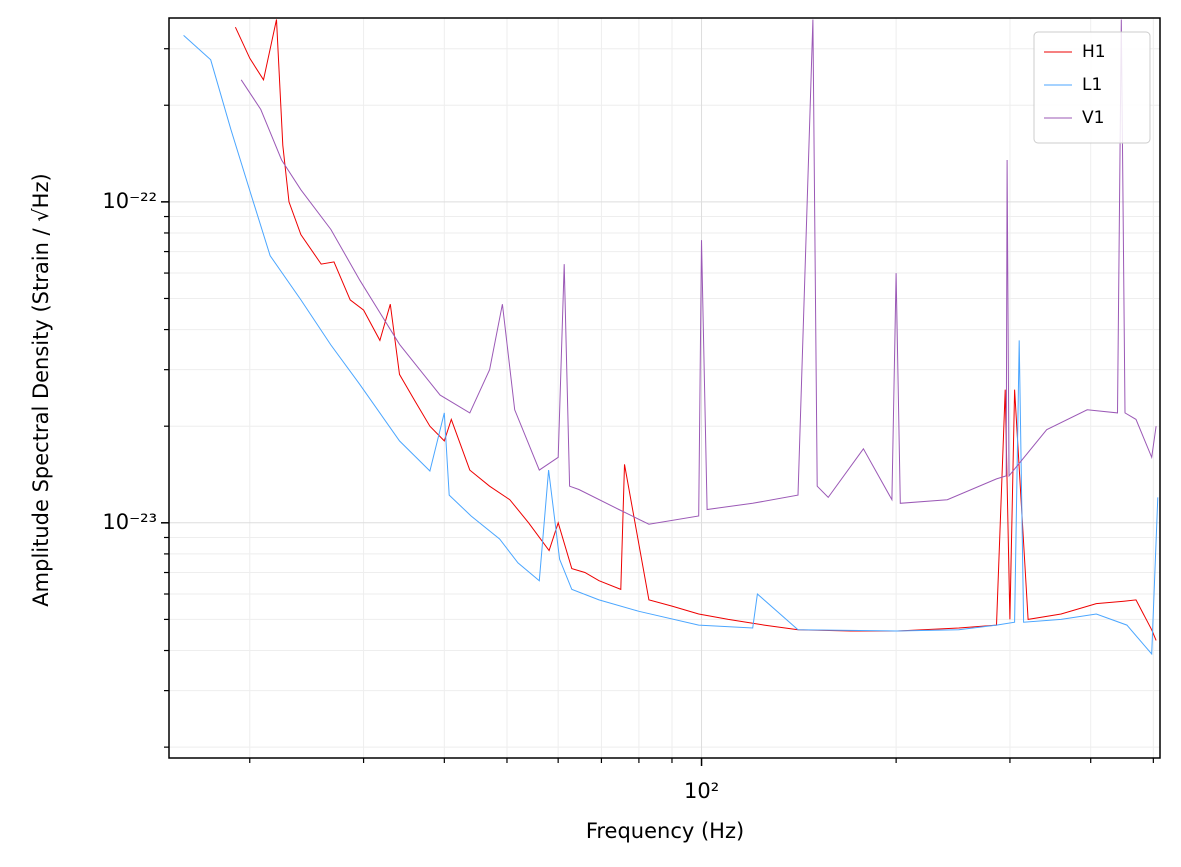 The height and width of the screenshot is (867, 1181). What do you see at coordinates (665, 831) in the screenshot?
I see `x-axis-label: Frequency (Hz)` at bounding box center [665, 831].